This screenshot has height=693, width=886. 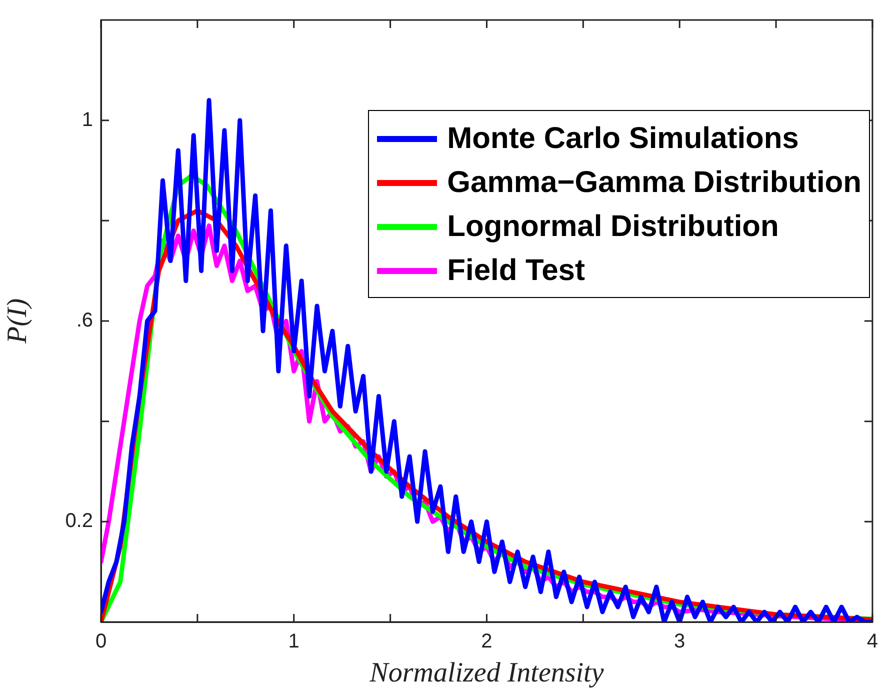 What do you see at coordinates (101, 641) in the screenshot?
I see `x-tick-label: 0` at bounding box center [101, 641].